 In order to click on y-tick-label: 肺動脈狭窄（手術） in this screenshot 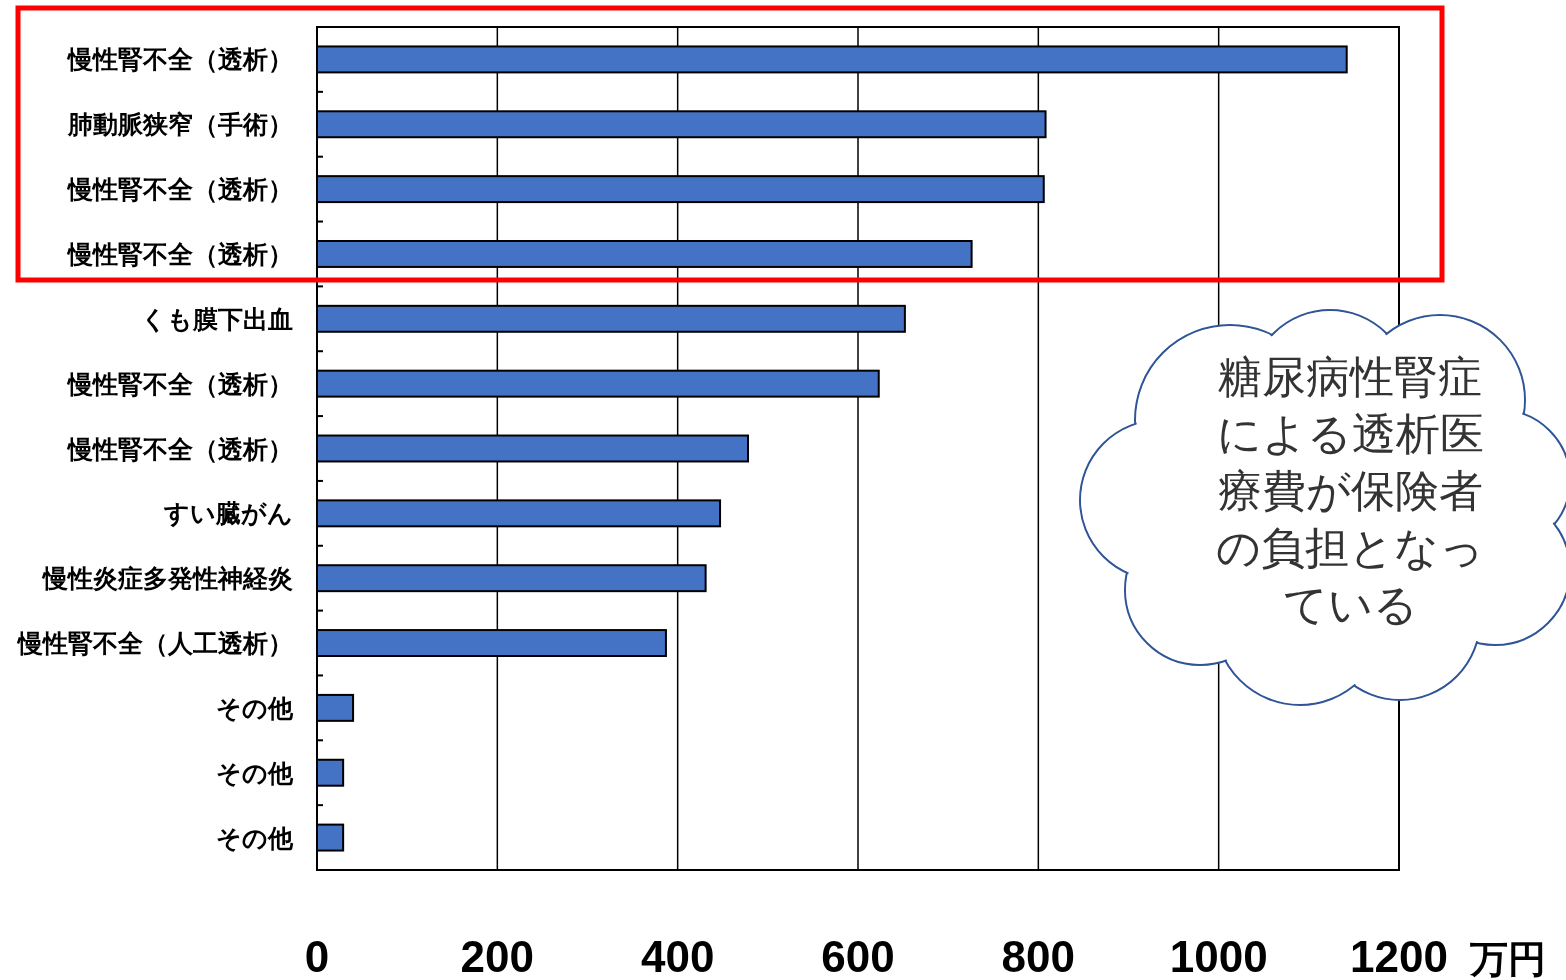, I will do `click(180, 125)`.